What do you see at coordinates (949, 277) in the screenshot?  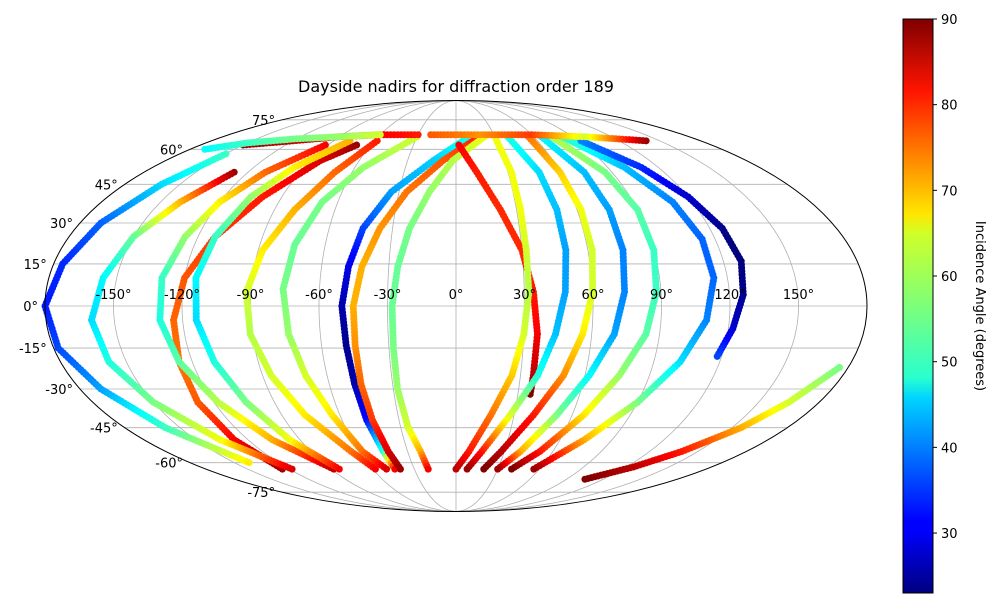 I see `colorbar-tick-label: 60` at bounding box center [949, 277].